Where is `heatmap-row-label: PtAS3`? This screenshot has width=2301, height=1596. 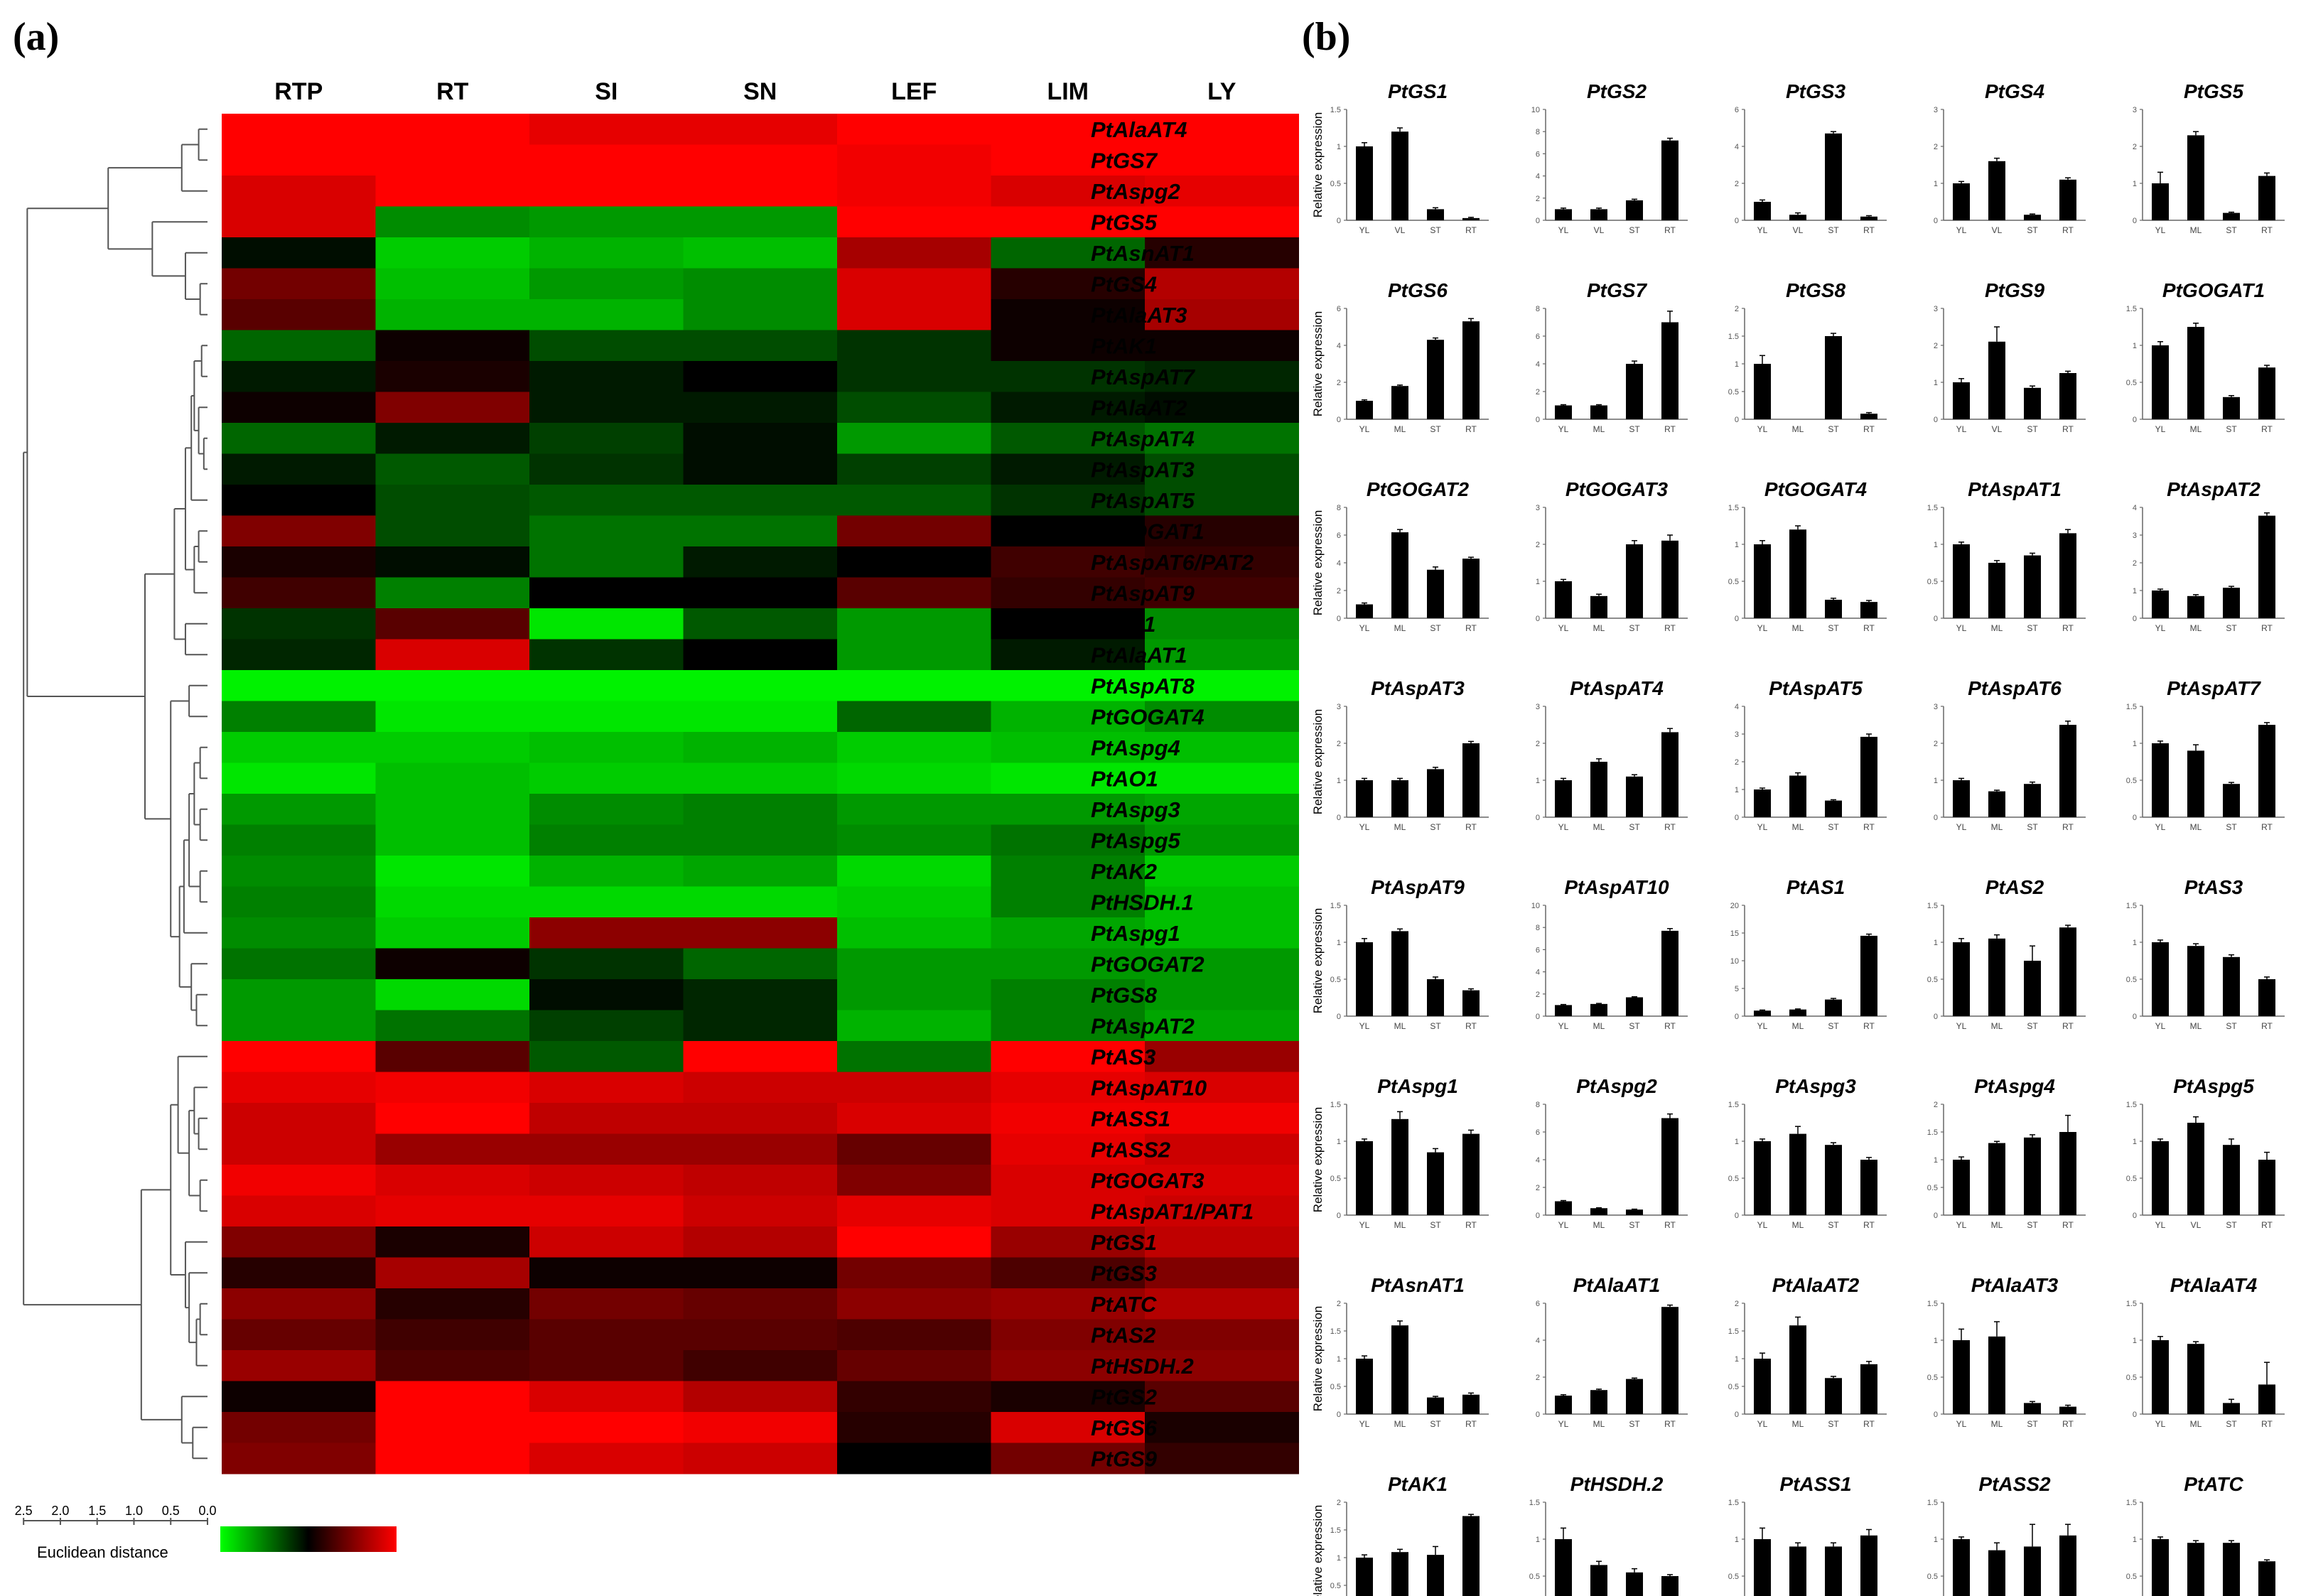 heatmap-row-label: PtAS3 is located at coordinates (1123, 1057).